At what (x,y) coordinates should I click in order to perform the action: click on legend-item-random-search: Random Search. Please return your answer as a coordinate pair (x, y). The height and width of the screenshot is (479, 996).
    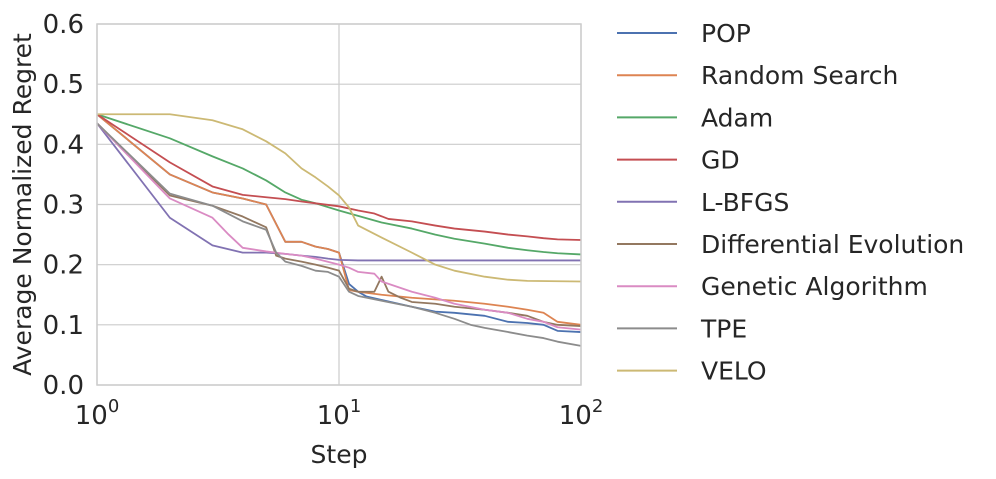
    Looking at the image, I should click on (757, 75).